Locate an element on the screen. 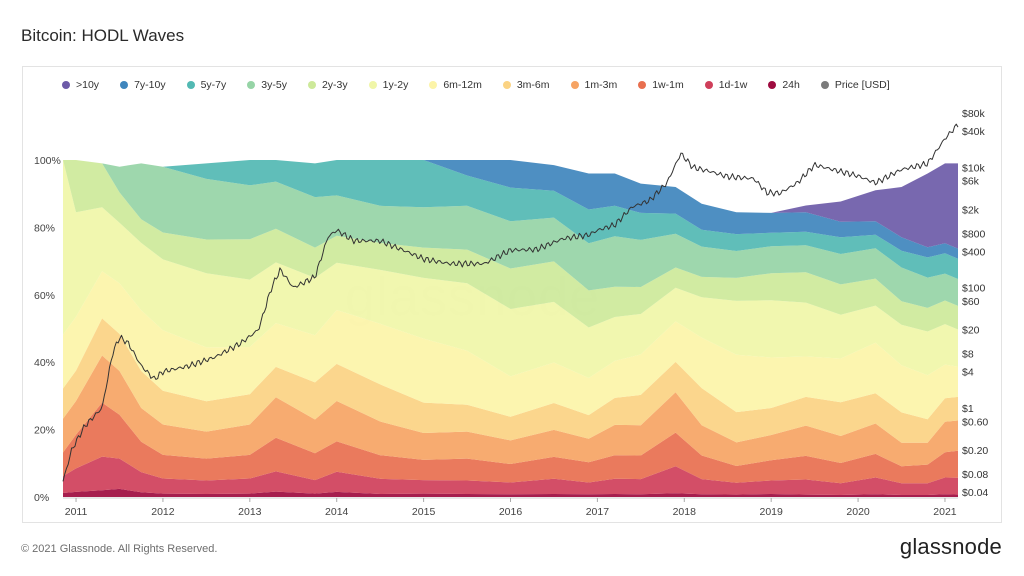 The height and width of the screenshot is (576, 1024). legend-item: >10y is located at coordinates (80, 85).